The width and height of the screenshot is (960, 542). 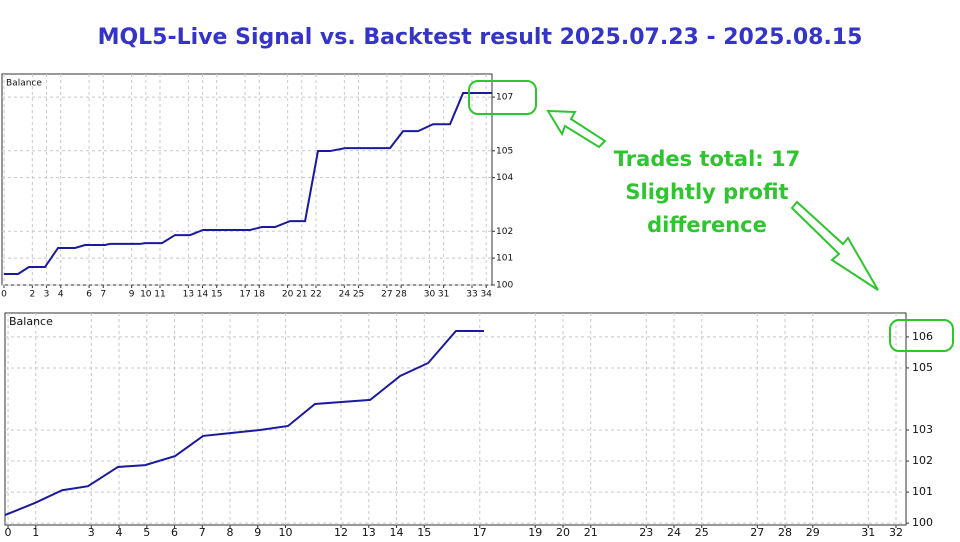 I want to click on y-tick-label: 106, so click(x=922, y=336).